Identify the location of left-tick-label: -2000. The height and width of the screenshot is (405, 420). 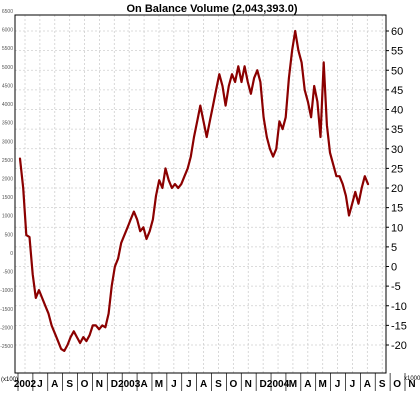
(6, 328).